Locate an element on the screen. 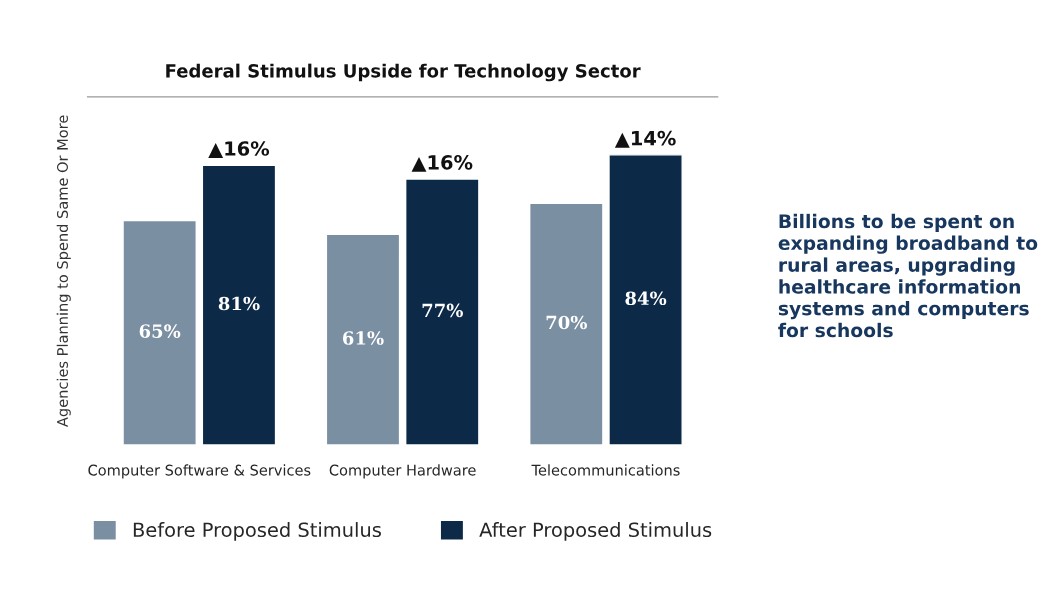 The height and width of the screenshot is (594, 1054). chart-title: Federal Stimulus Upside for Technology Sector is located at coordinates (403, 72).